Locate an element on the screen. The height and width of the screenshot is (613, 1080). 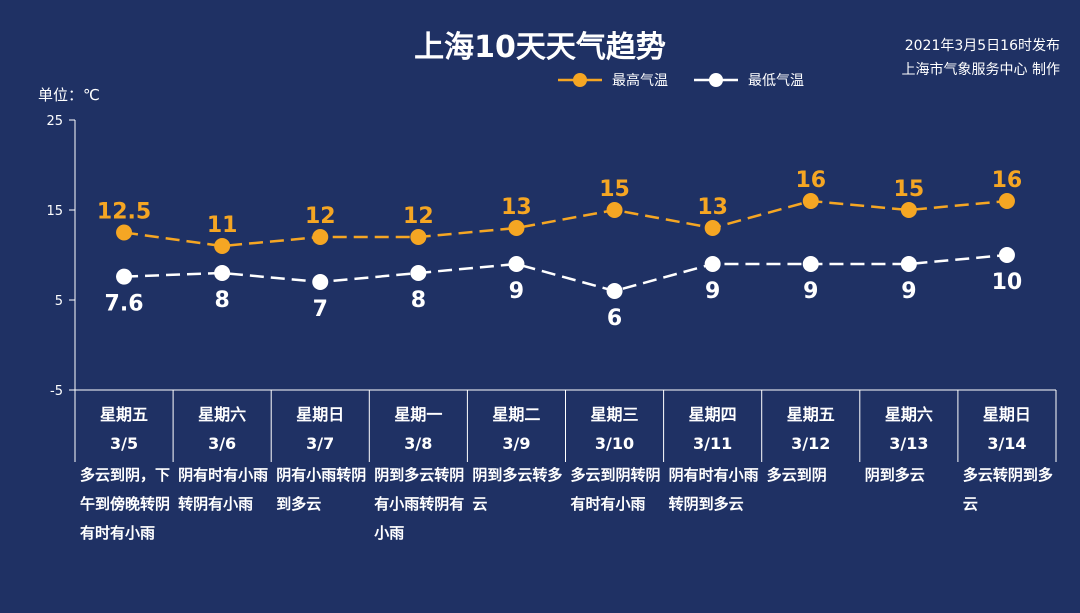
legend-item-high: 最高气温 is located at coordinates (613, 80).